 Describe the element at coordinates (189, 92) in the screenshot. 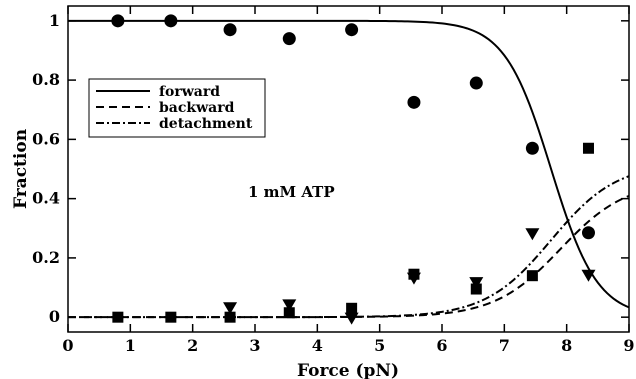

I see `legend-label-forward: forward` at that location.